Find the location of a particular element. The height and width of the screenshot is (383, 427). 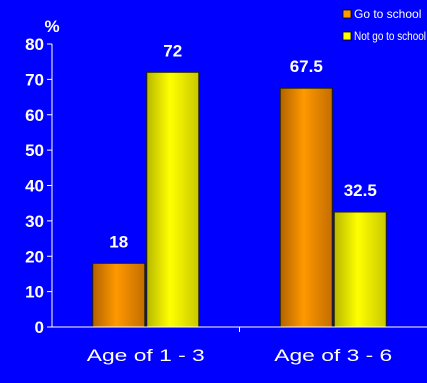

x-axis: Age of 1 - 3 Age of 3 - 6 is located at coordinates (239, 345).